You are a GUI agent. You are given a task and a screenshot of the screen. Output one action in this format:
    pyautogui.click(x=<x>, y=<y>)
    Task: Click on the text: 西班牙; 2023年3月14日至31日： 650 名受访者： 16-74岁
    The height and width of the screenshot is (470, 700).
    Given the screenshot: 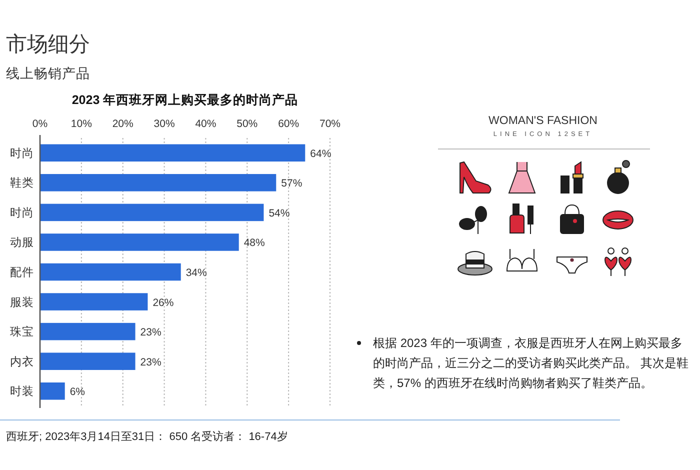 What is the action you would take?
    pyautogui.click(x=147, y=436)
    